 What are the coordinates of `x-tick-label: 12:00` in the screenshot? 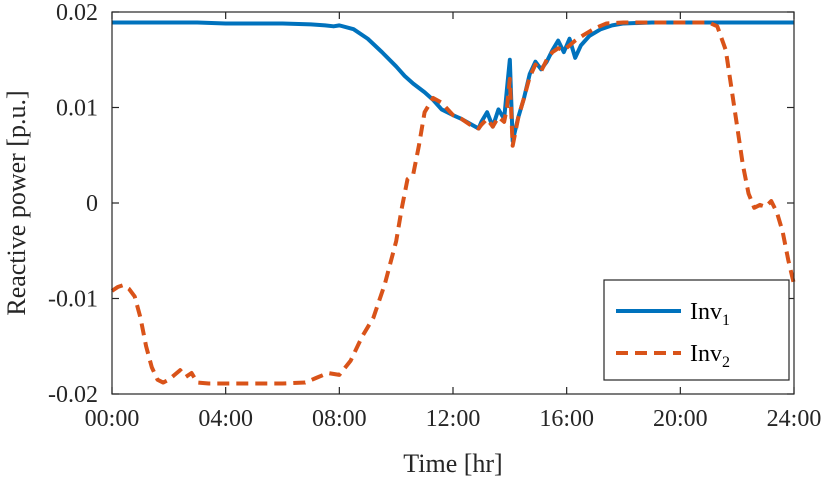 It's located at (453, 419).